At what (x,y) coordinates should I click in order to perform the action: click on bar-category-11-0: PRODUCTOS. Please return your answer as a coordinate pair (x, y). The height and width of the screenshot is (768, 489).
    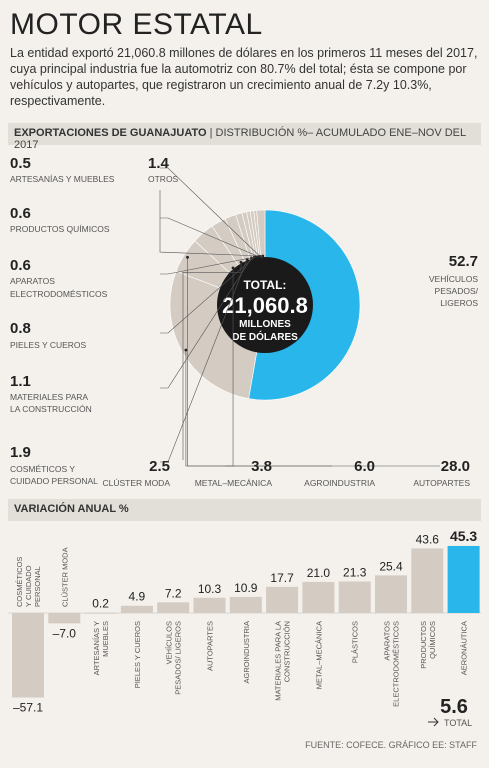
    Looking at the image, I should click on (423, 645).